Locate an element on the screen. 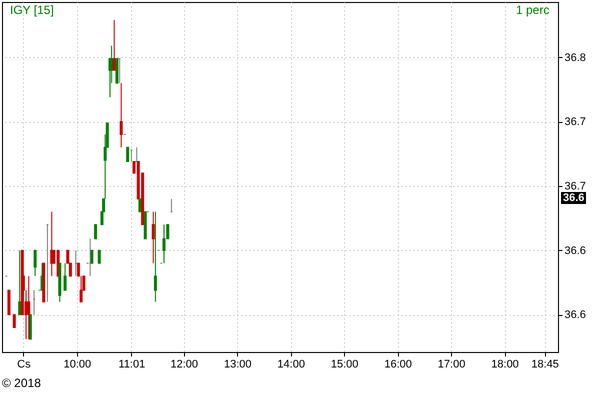  x-tick-label: 13:00 is located at coordinates (238, 364).